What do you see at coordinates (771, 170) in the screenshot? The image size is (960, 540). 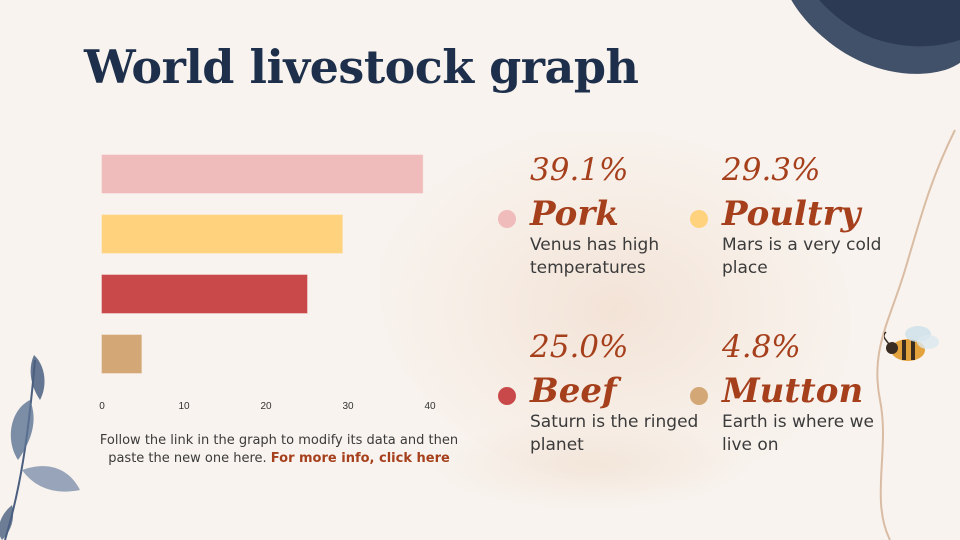 I see `stat-pct: 29.3%` at bounding box center [771, 170].